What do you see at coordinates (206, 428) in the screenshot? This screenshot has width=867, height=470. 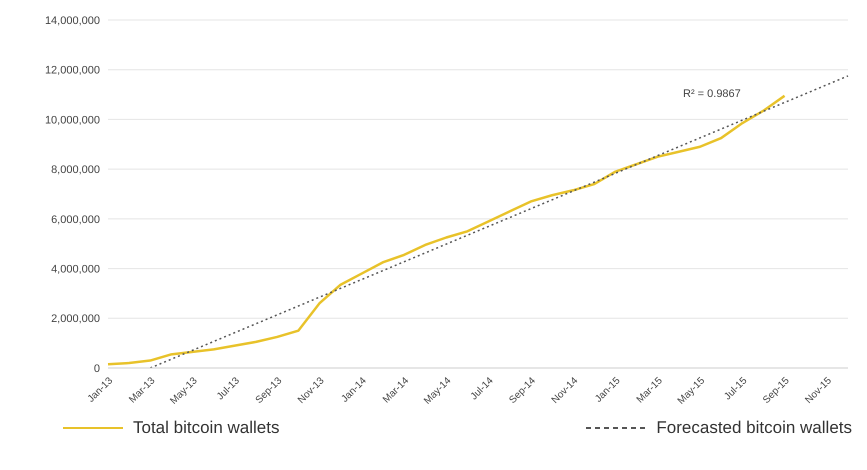 I see `legend-label: Total bitcoin wallets` at bounding box center [206, 428].